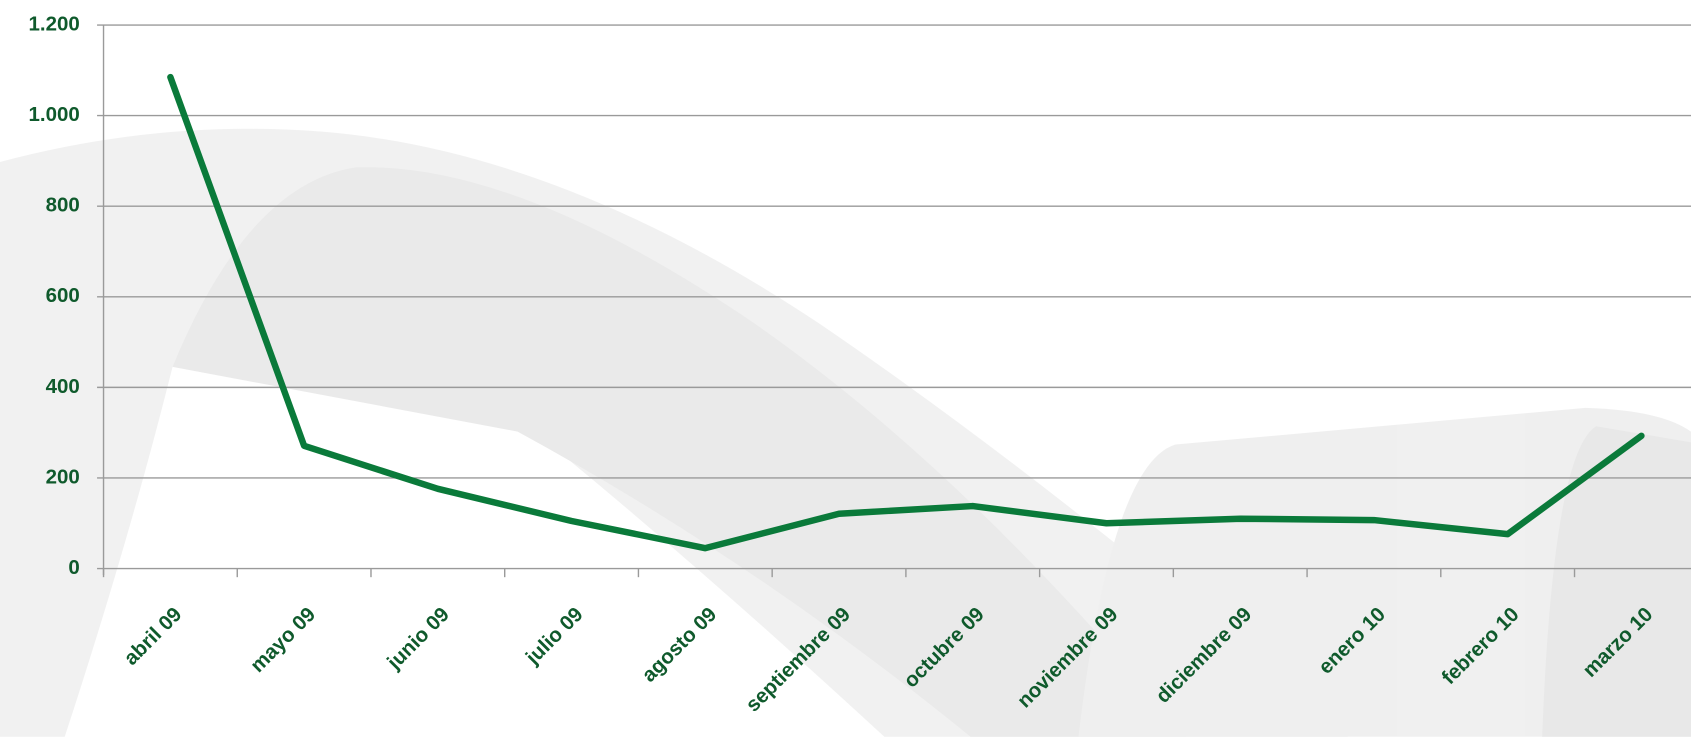  I want to click on x-tick-label: agosto 09, so click(679, 645).